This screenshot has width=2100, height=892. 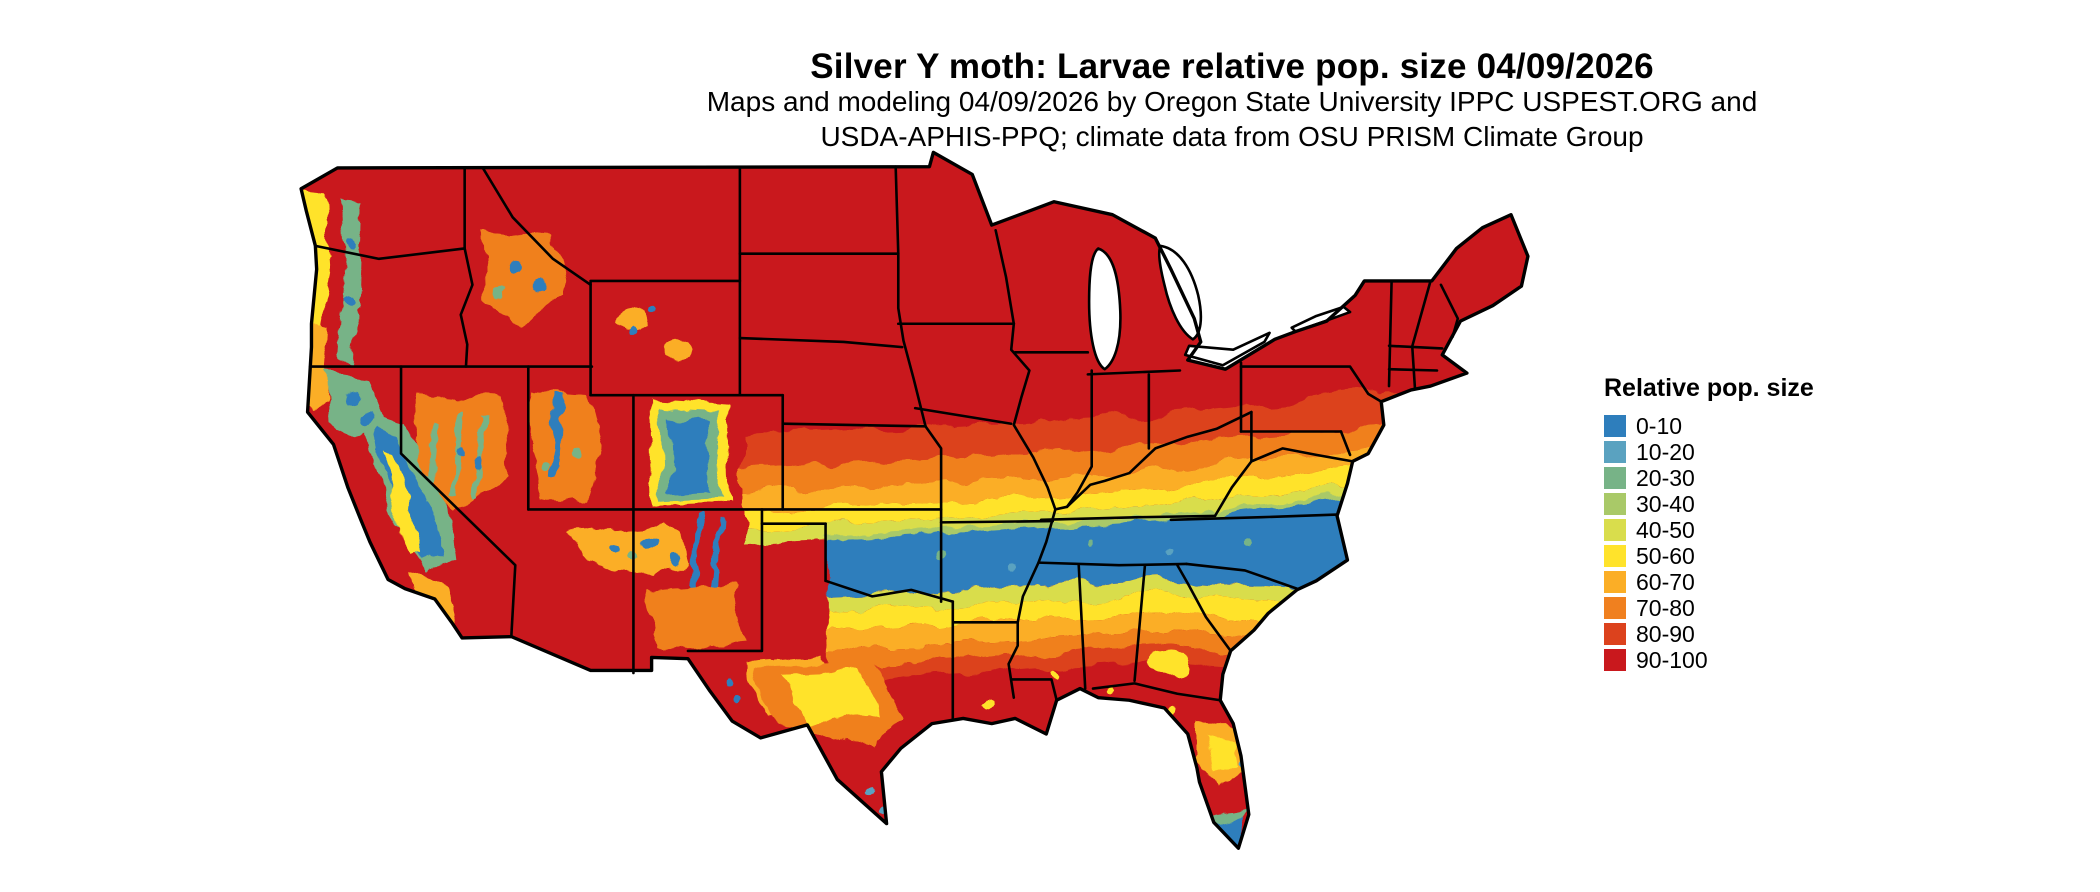 I want to click on legend-row: 90-100, so click(x=1709, y=660).